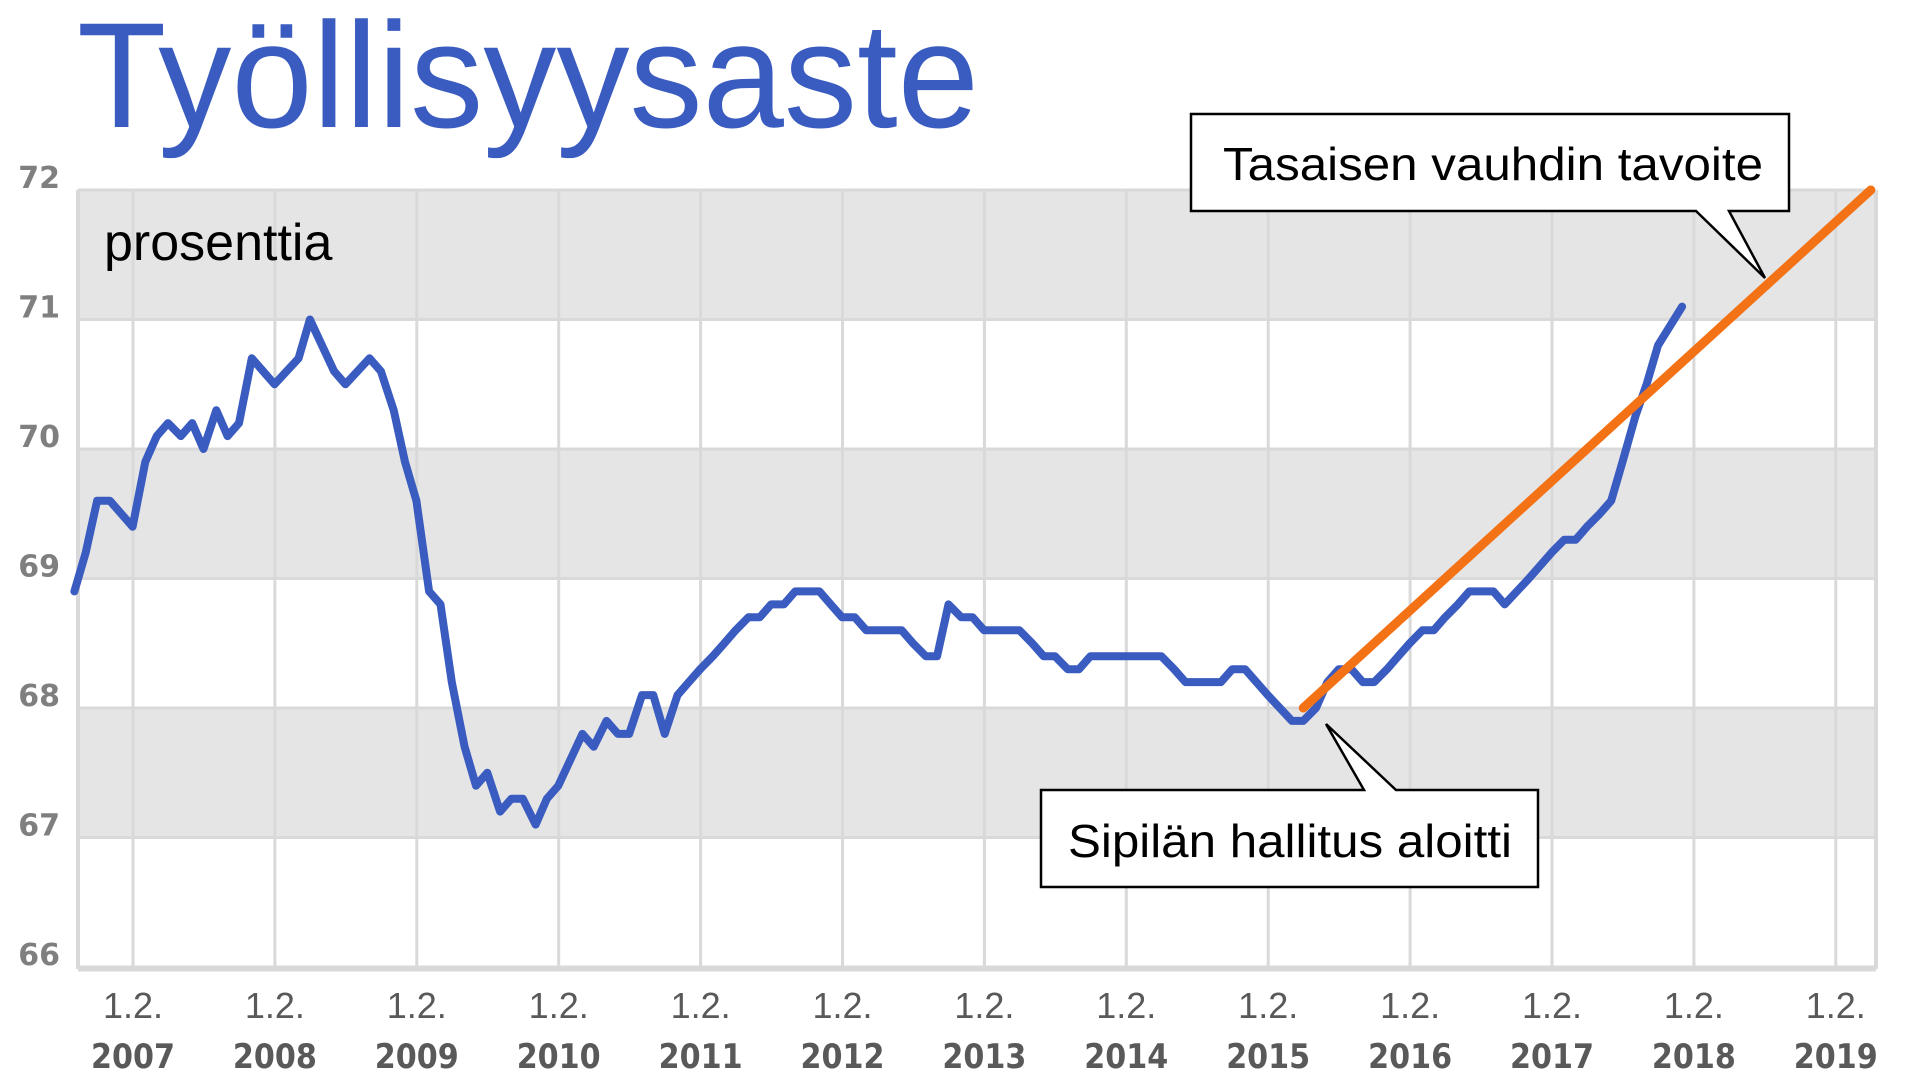  I want to click on callout-government-box, so click(1289, 806).